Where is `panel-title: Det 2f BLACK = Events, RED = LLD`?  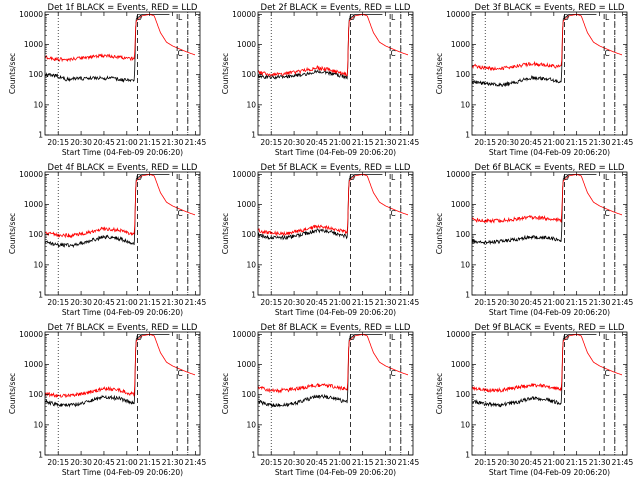
panel-title: Det 2f BLACK = Events, RED = LLD is located at coordinates (336, 8).